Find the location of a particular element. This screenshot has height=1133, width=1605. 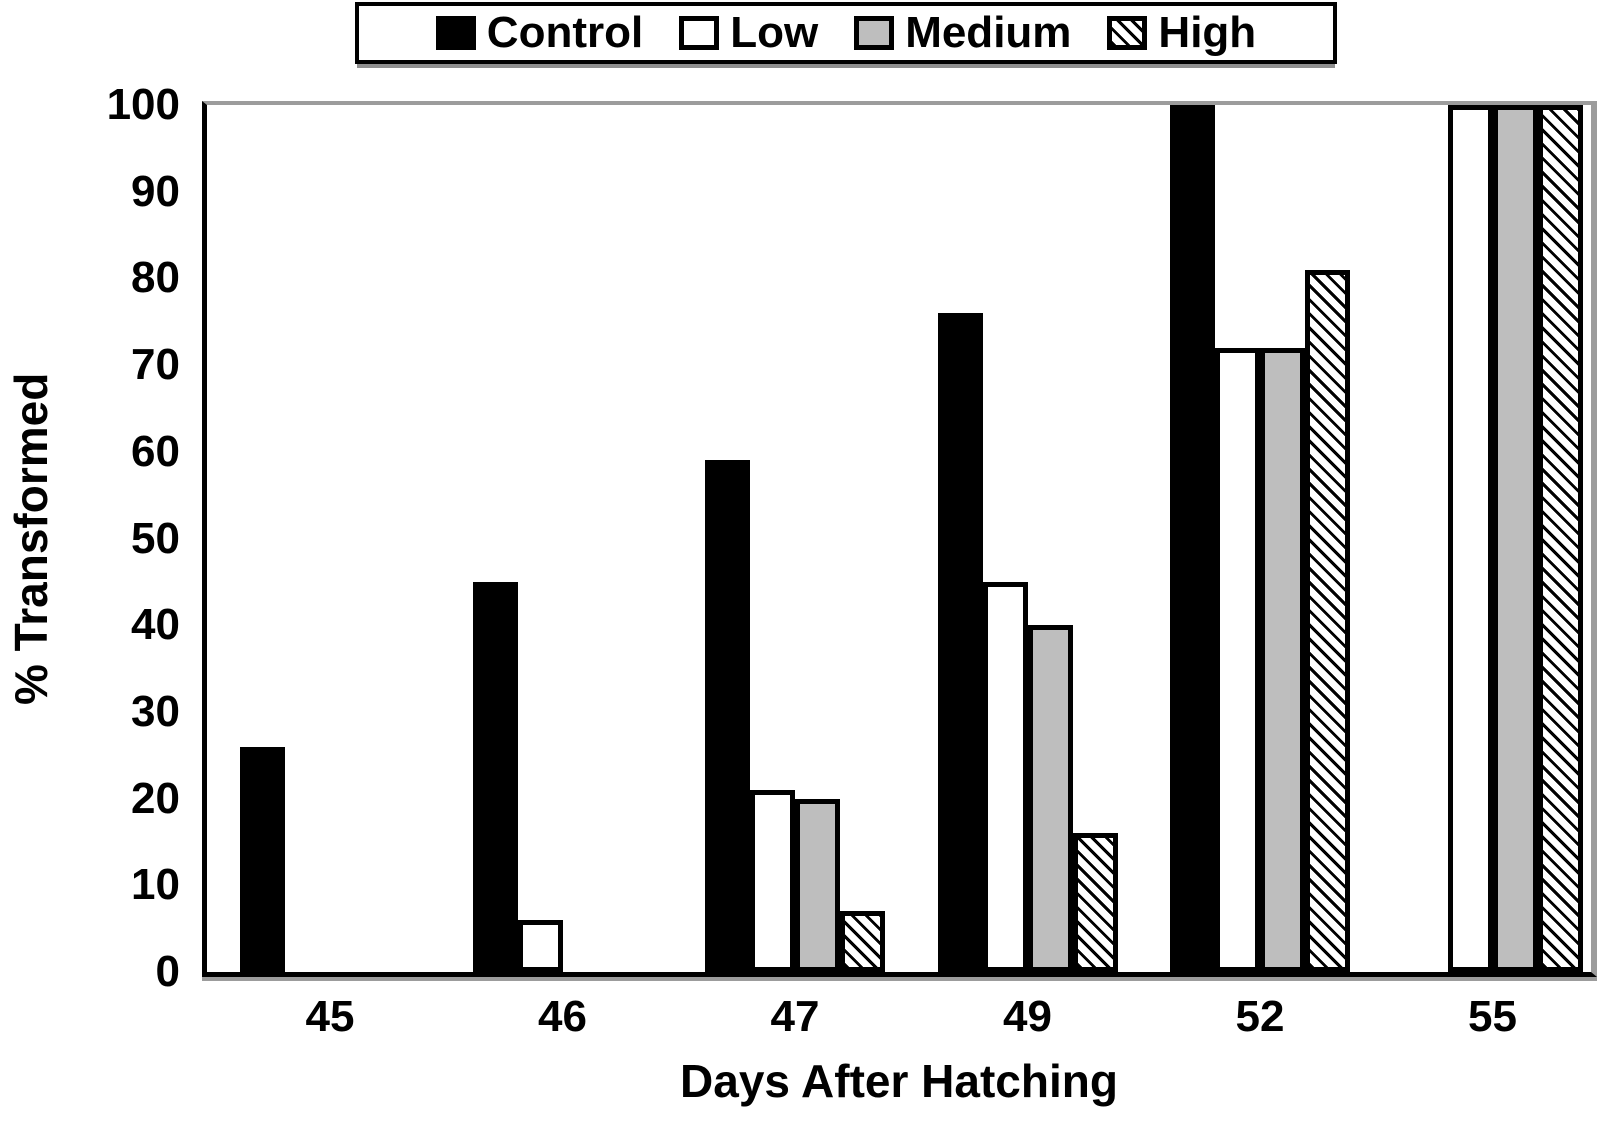

legend-item-low: Low is located at coordinates (748, 33).